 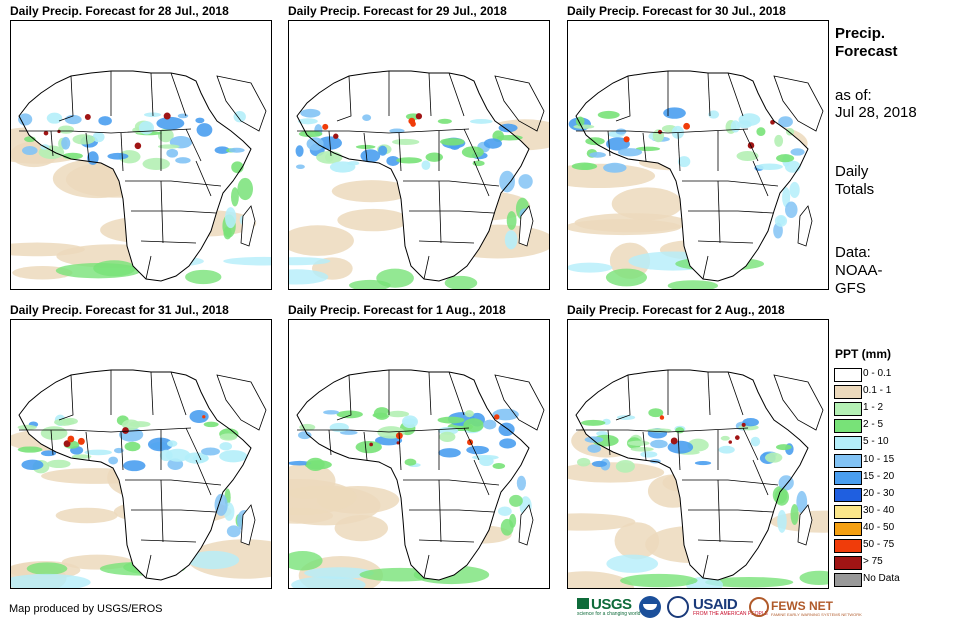 What do you see at coordinates (894, 442) in the screenshot?
I see `legend-item: 5 - 10` at bounding box center [894, 442].